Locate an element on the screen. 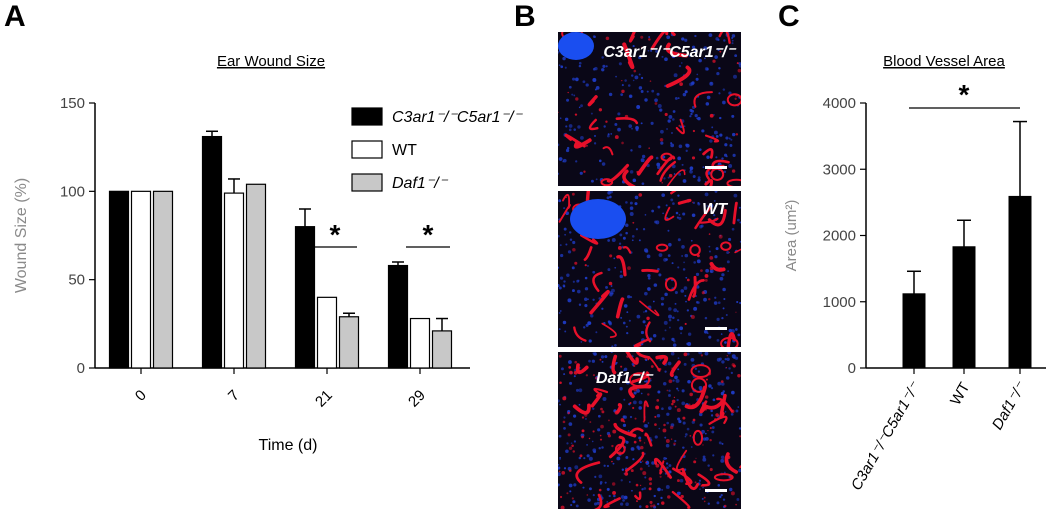  chart-a-ytick-label-100: 100 is located at coordinates (72, 191).